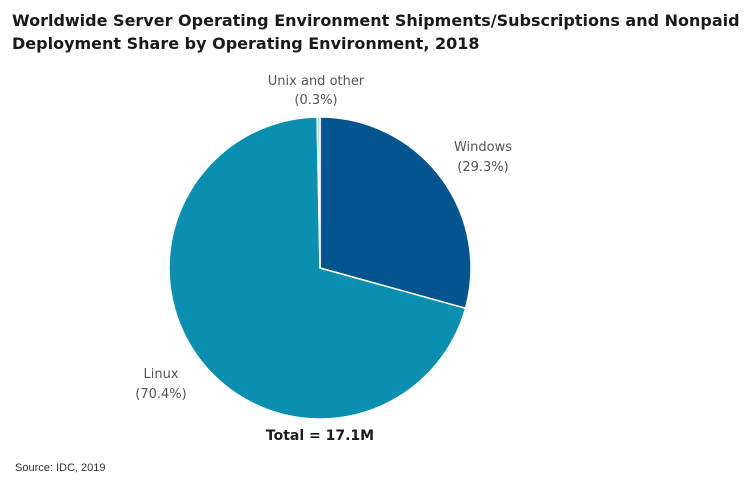 The height and width of the screenshot is (484, 756). What do you see at coordinates (395, 213) in the screenshot?
I see `pie-slice-windows` at bounding box center [395, 213].